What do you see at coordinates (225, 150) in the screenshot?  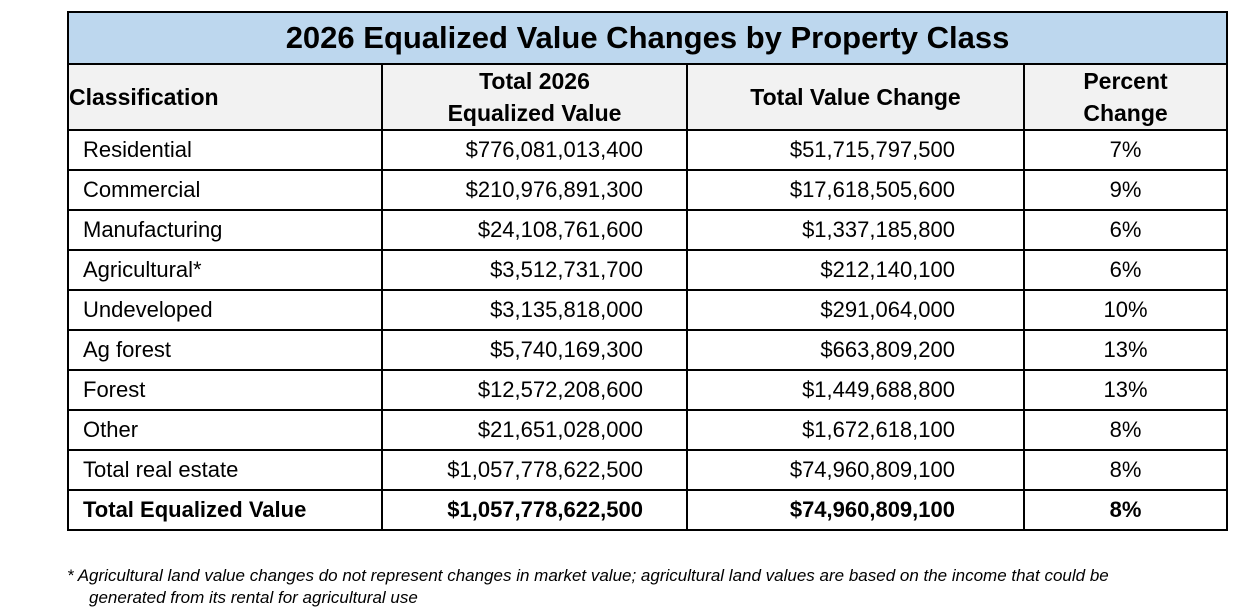 I see `cell-classification: Residential` at bounding box center [225, 150].